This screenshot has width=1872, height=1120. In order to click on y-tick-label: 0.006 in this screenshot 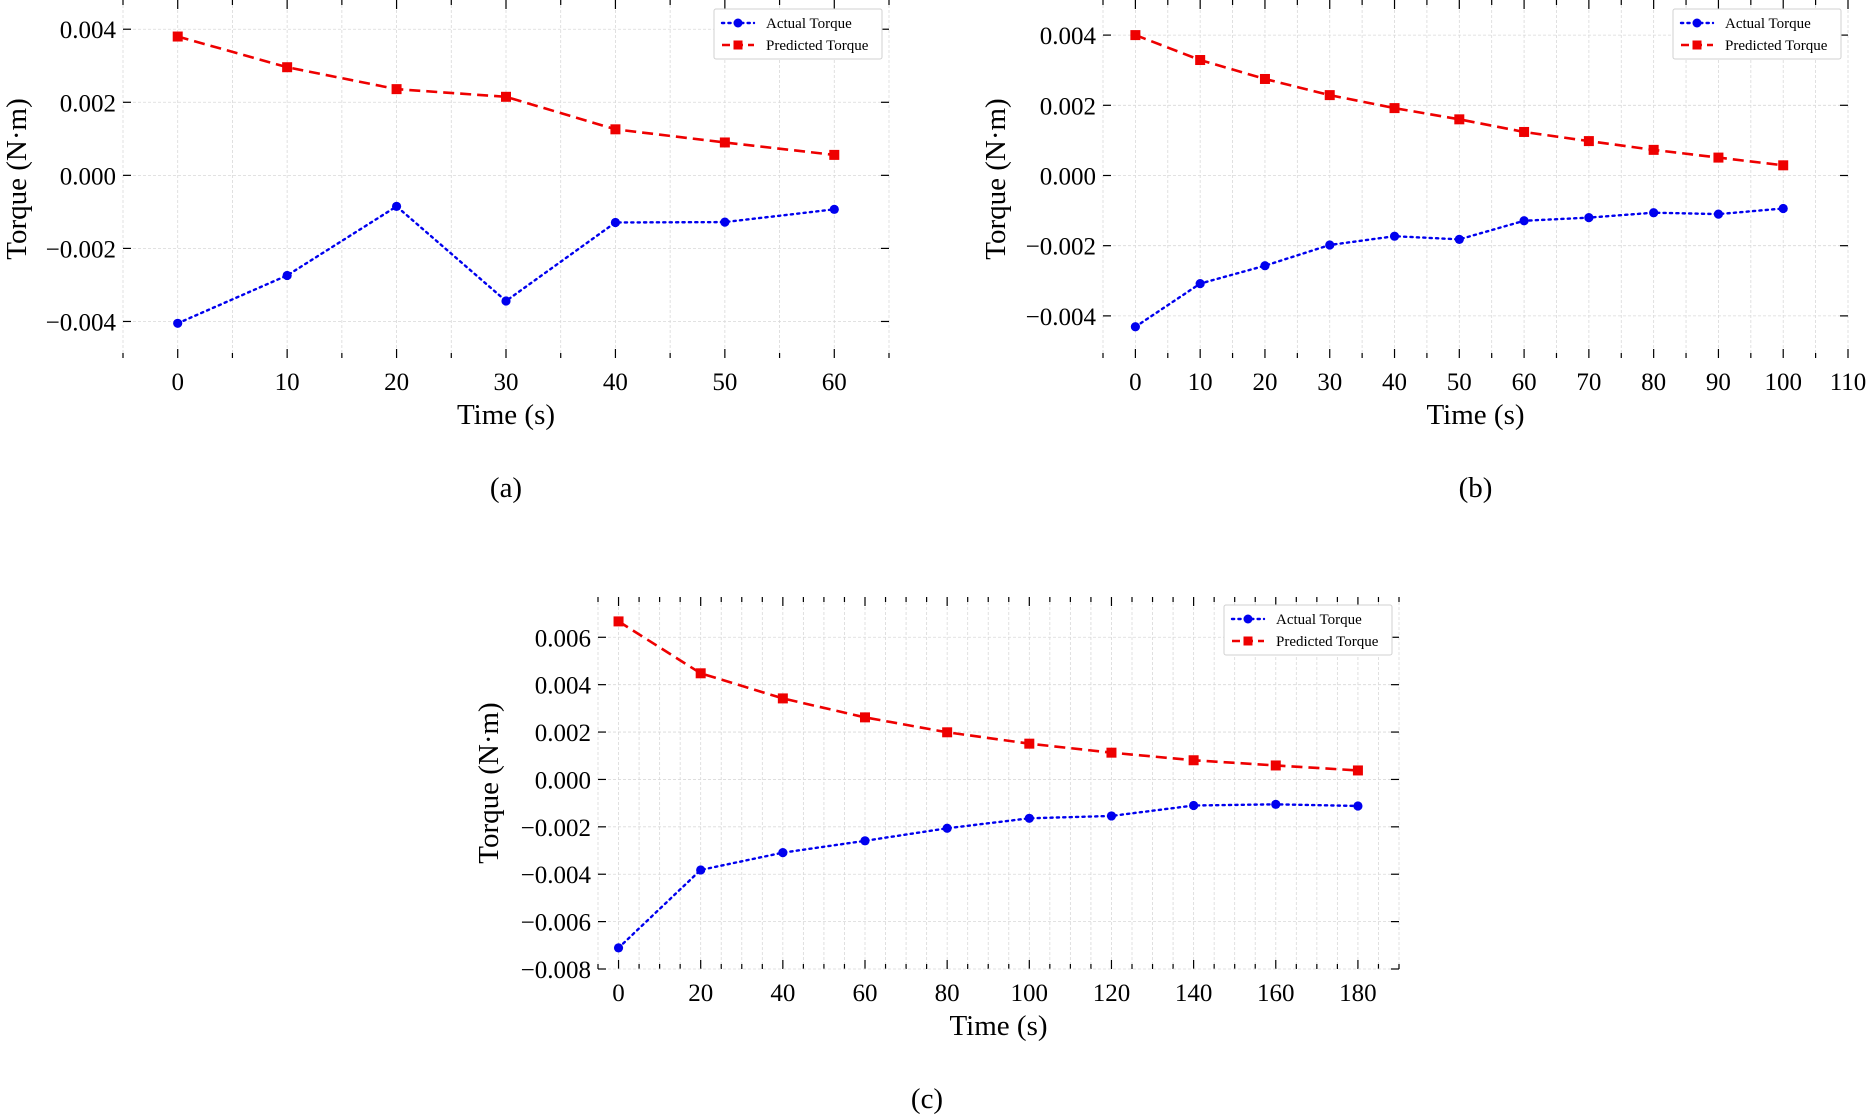, I will do `click(563, 638)`.